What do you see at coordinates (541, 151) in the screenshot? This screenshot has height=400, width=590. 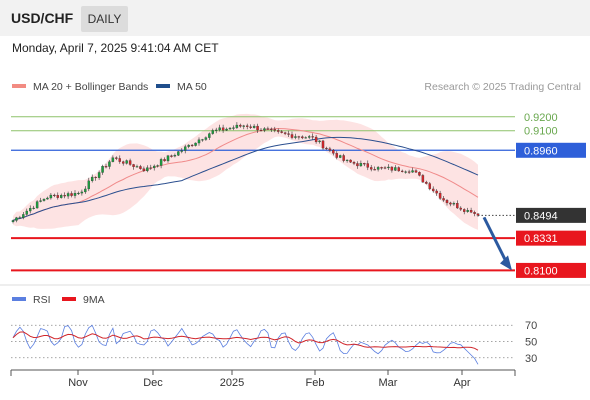 I see `level-label: 0.8960` at bounding box center [541, 151].